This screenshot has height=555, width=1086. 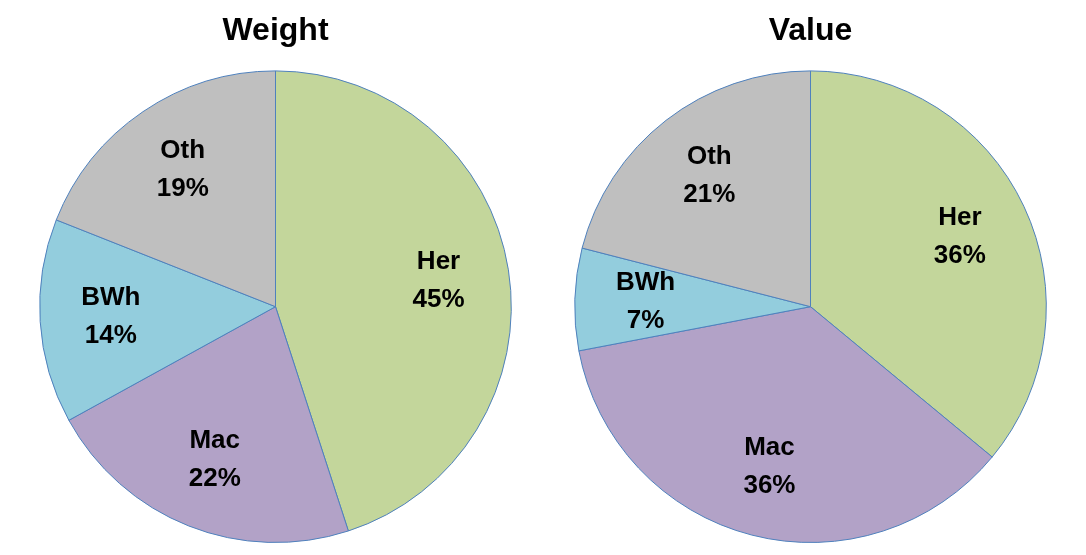 What do you see at coordinates (645, 318) in the screenshot?
I see `data-label: 7%` at bounding box center [645, 318].